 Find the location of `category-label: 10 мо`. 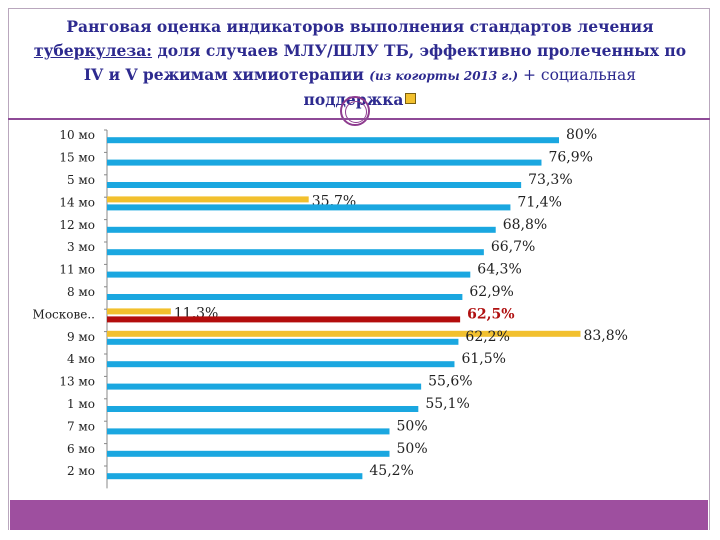

category-label: 10 мо is located at coordinates (77, 135).